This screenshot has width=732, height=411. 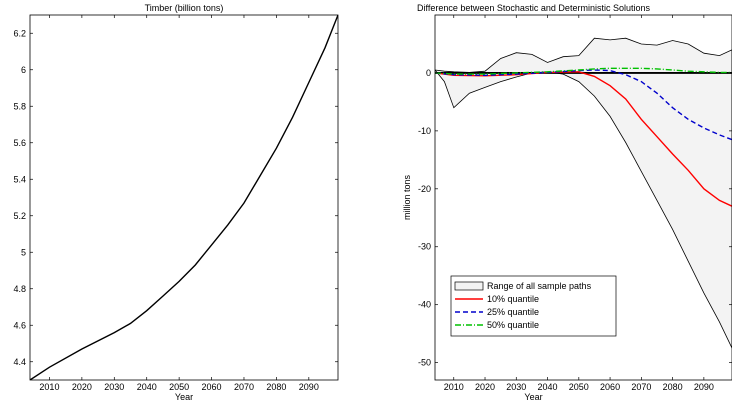 What do you see at coordinates (184, 397) in the screenshot?
I see `chart1-xlabel: Year` at bounding box center [184, 397].